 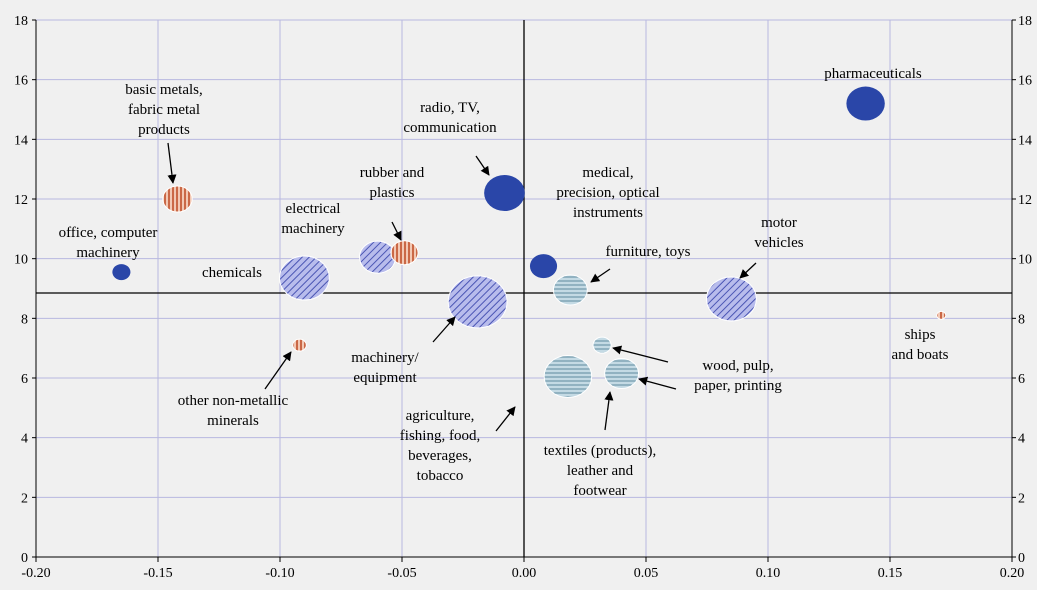 I want to click on bubble-furniture-toys: furniture, toys, so click(x=570, y=290).